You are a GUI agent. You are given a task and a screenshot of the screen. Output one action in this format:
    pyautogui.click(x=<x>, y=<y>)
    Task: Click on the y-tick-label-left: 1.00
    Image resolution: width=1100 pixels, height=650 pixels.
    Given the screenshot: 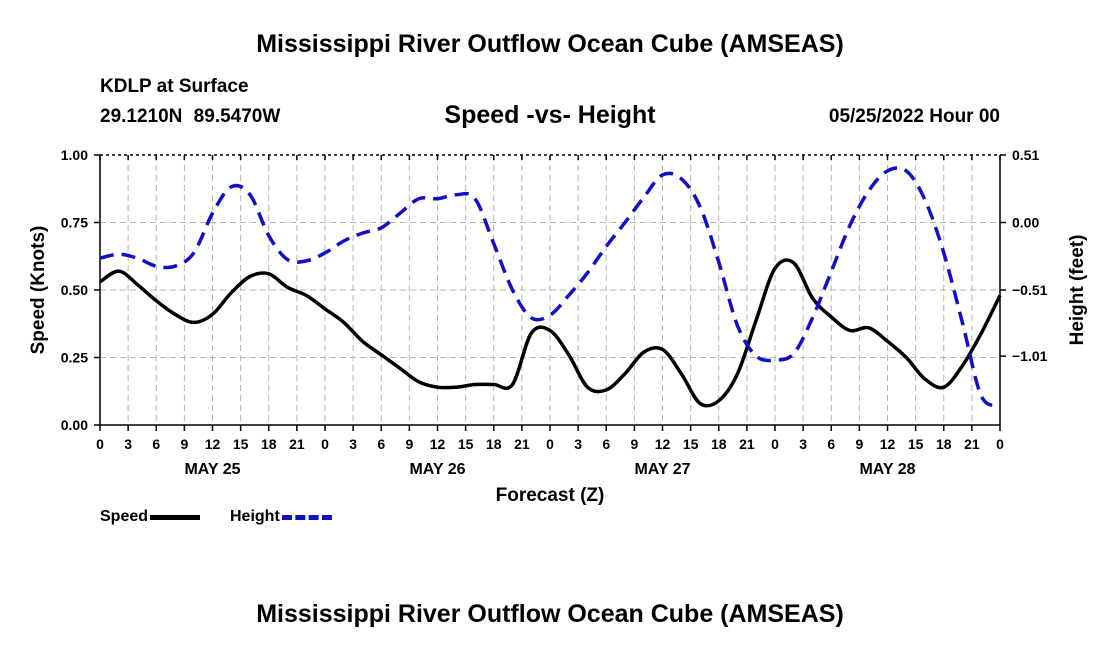 What is the action you would take?
    pyautogui.click(x=74, y=155)
    